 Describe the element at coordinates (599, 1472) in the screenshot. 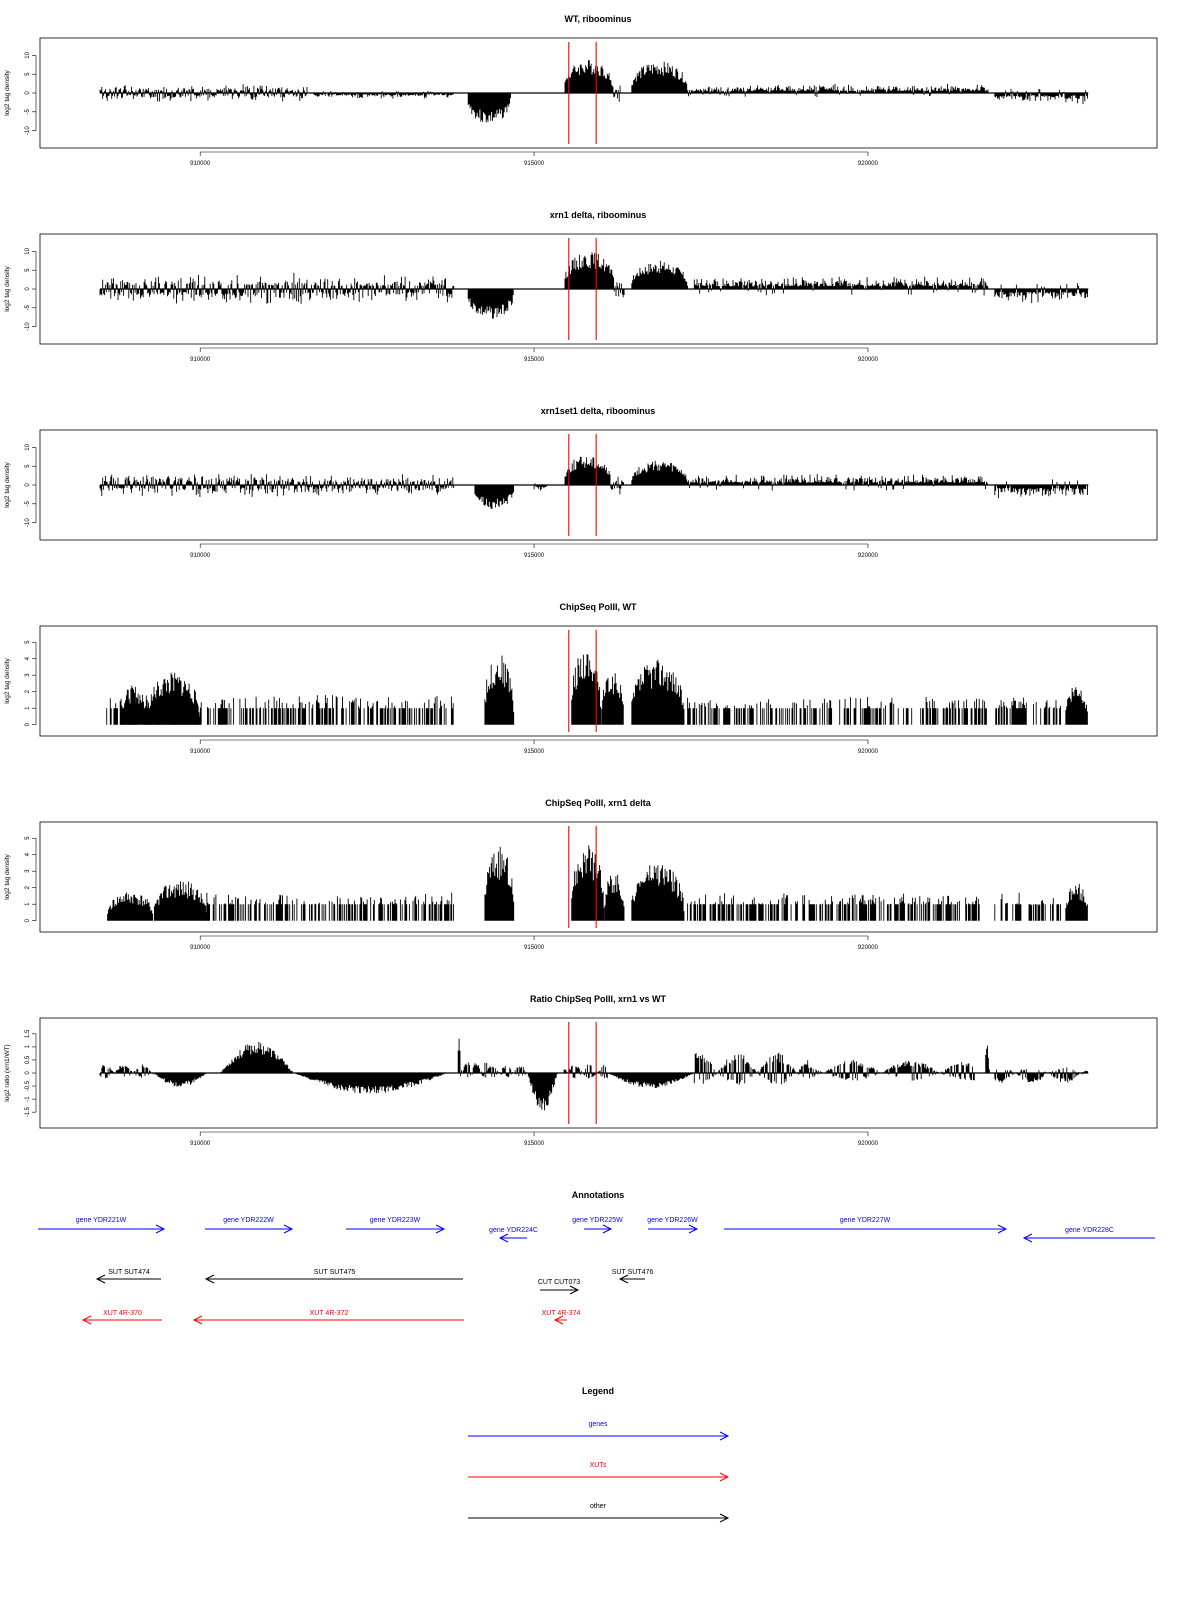

I see `legend-entry: XUTs` at that location.